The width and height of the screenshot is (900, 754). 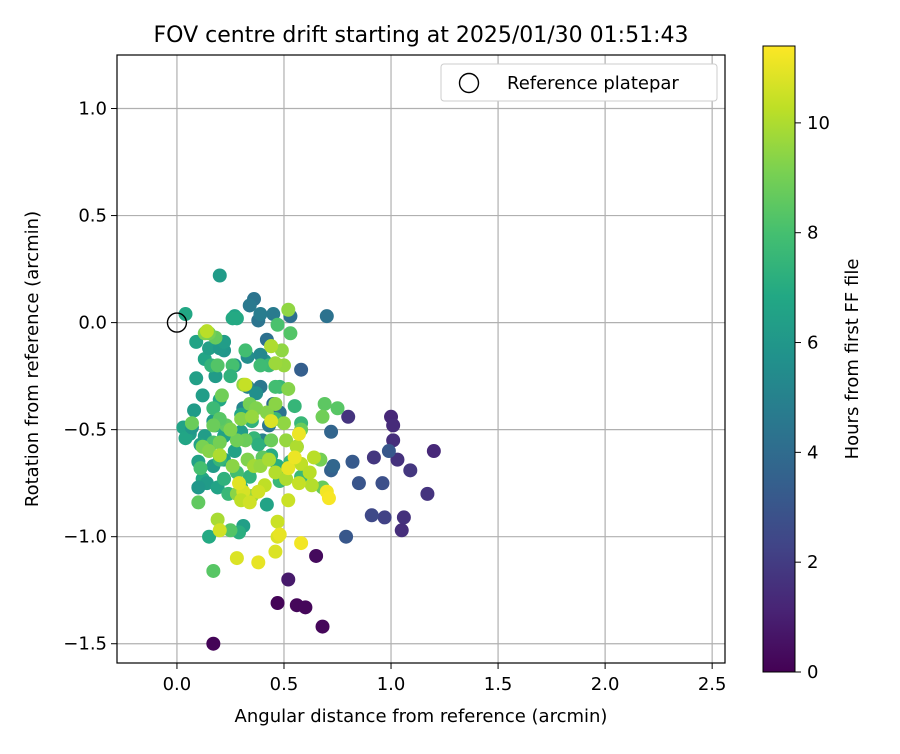 What do you see at coordinates (177, 684) in the screenshot?
I see `x-tick-label: 0.0` at bounding box center [177, 684].